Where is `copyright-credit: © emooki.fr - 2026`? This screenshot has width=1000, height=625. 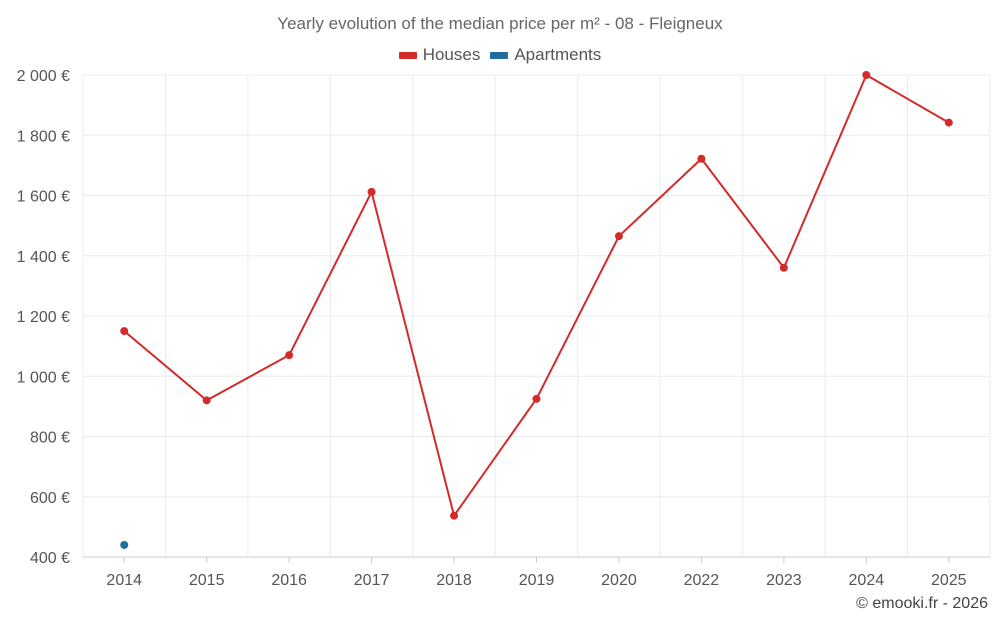 copyright-credit: © emooki.fr - 2026 is located at coordinates (922, 603).